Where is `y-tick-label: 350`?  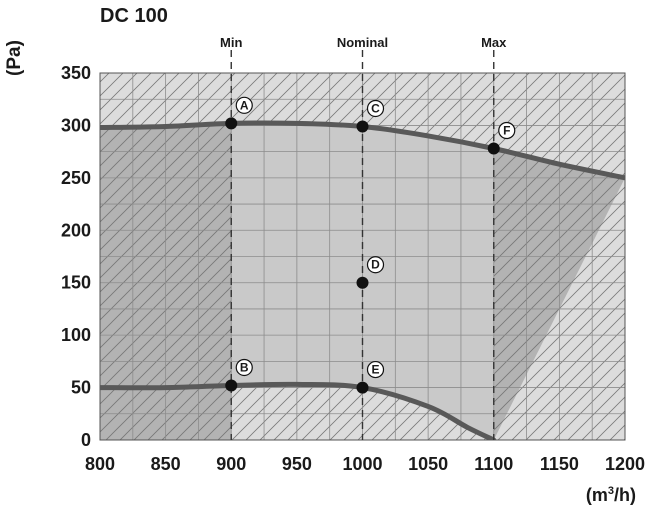 y-tick-label: 350 is located at coordinates (76, 73).